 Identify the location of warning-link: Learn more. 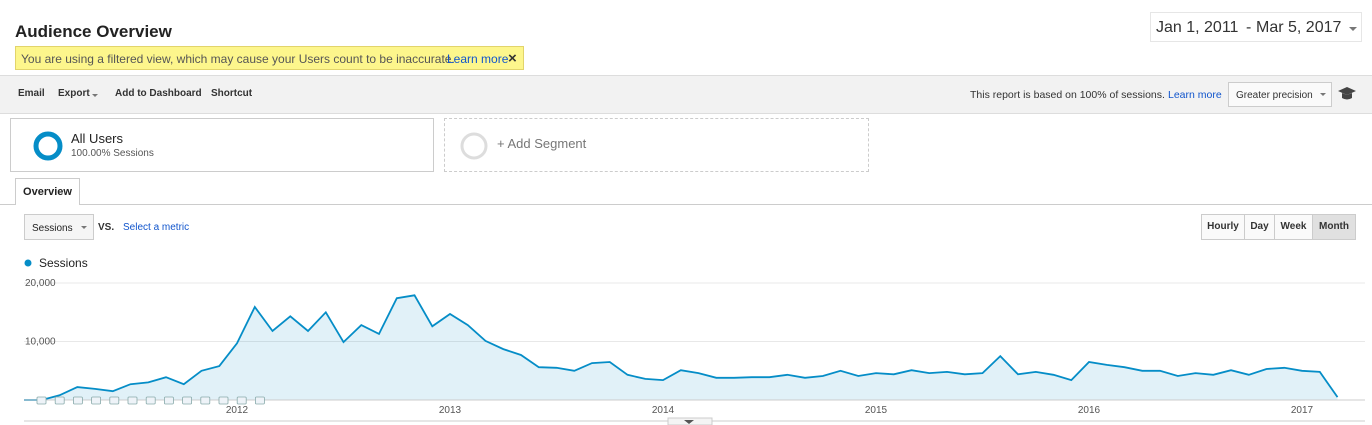
(478, 59).